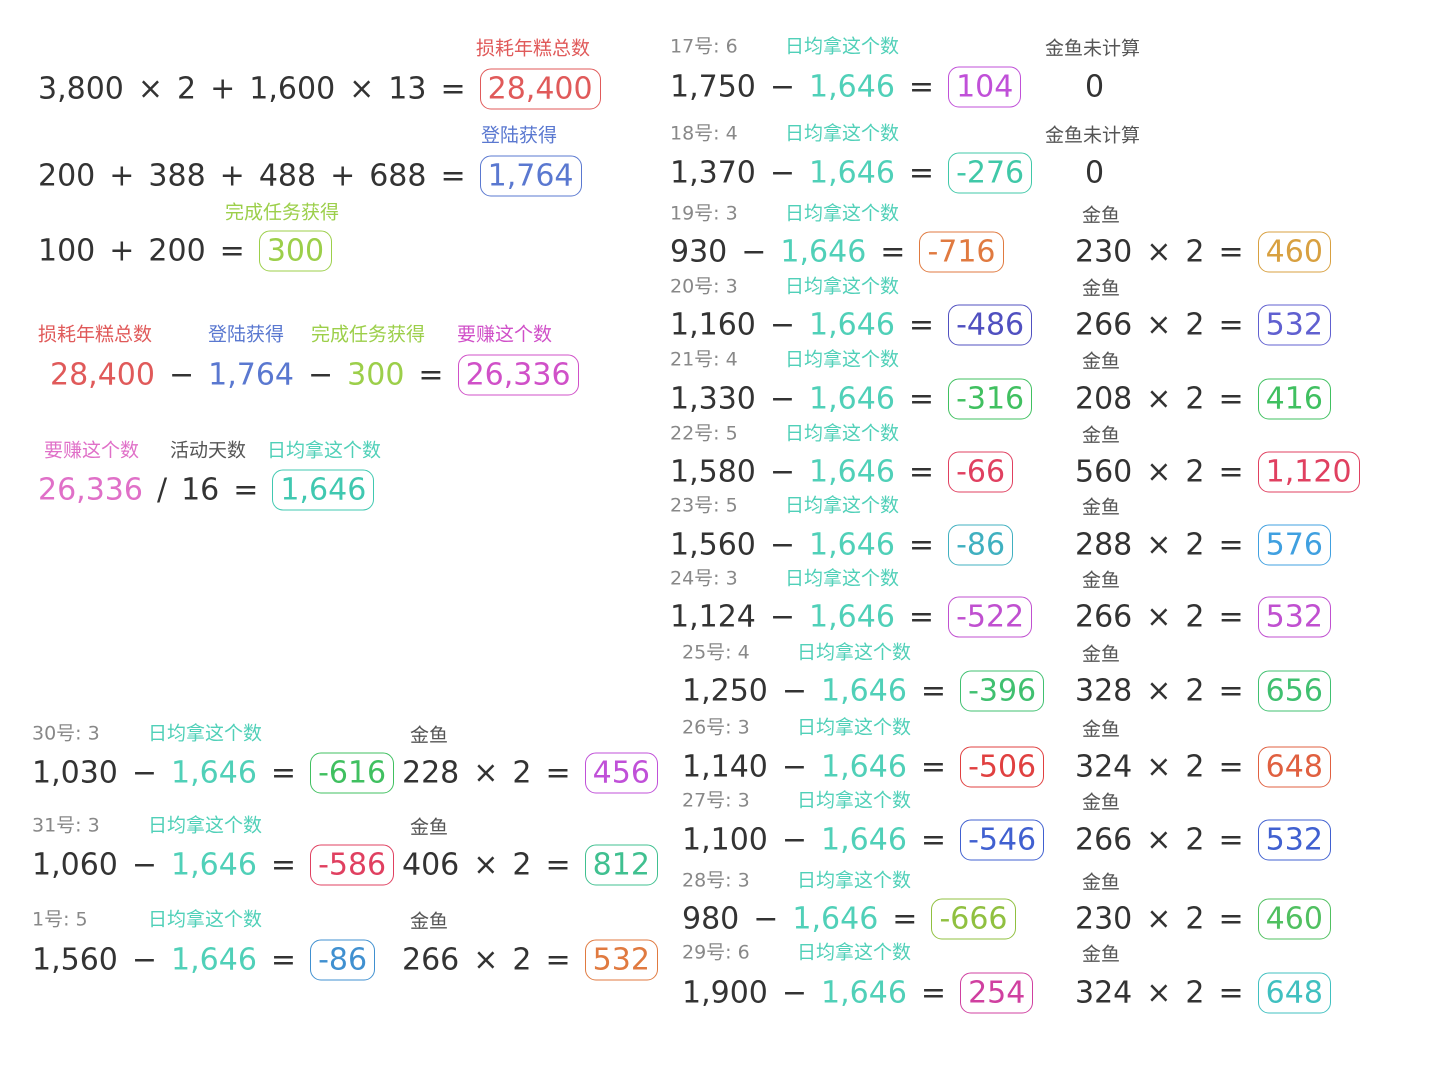 The height and width of the screenshot is (1067, 1440). What do you see at coordinates (540, 89) in the screenshot?
I see `result-box: 28,400` at bounding box center [540, 89].